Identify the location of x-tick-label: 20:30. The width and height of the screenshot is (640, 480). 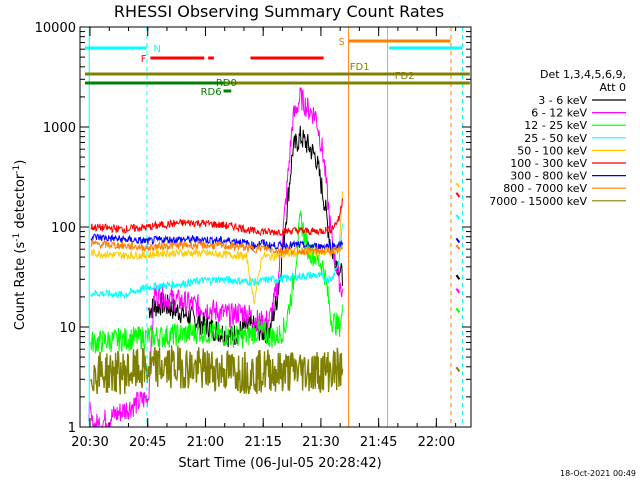
(89, 442).